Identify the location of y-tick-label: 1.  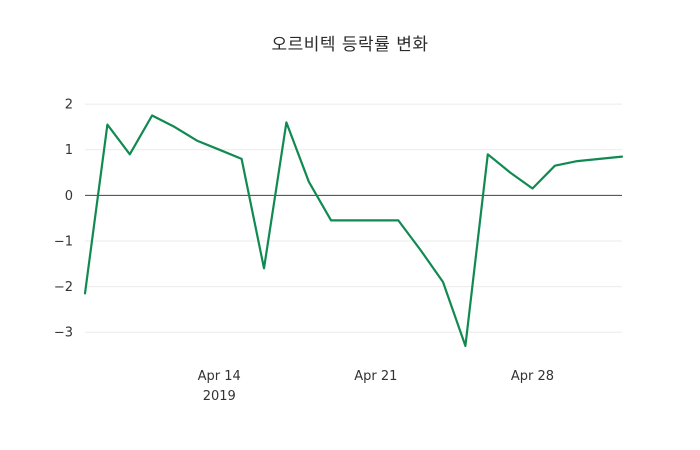
(69, 150).